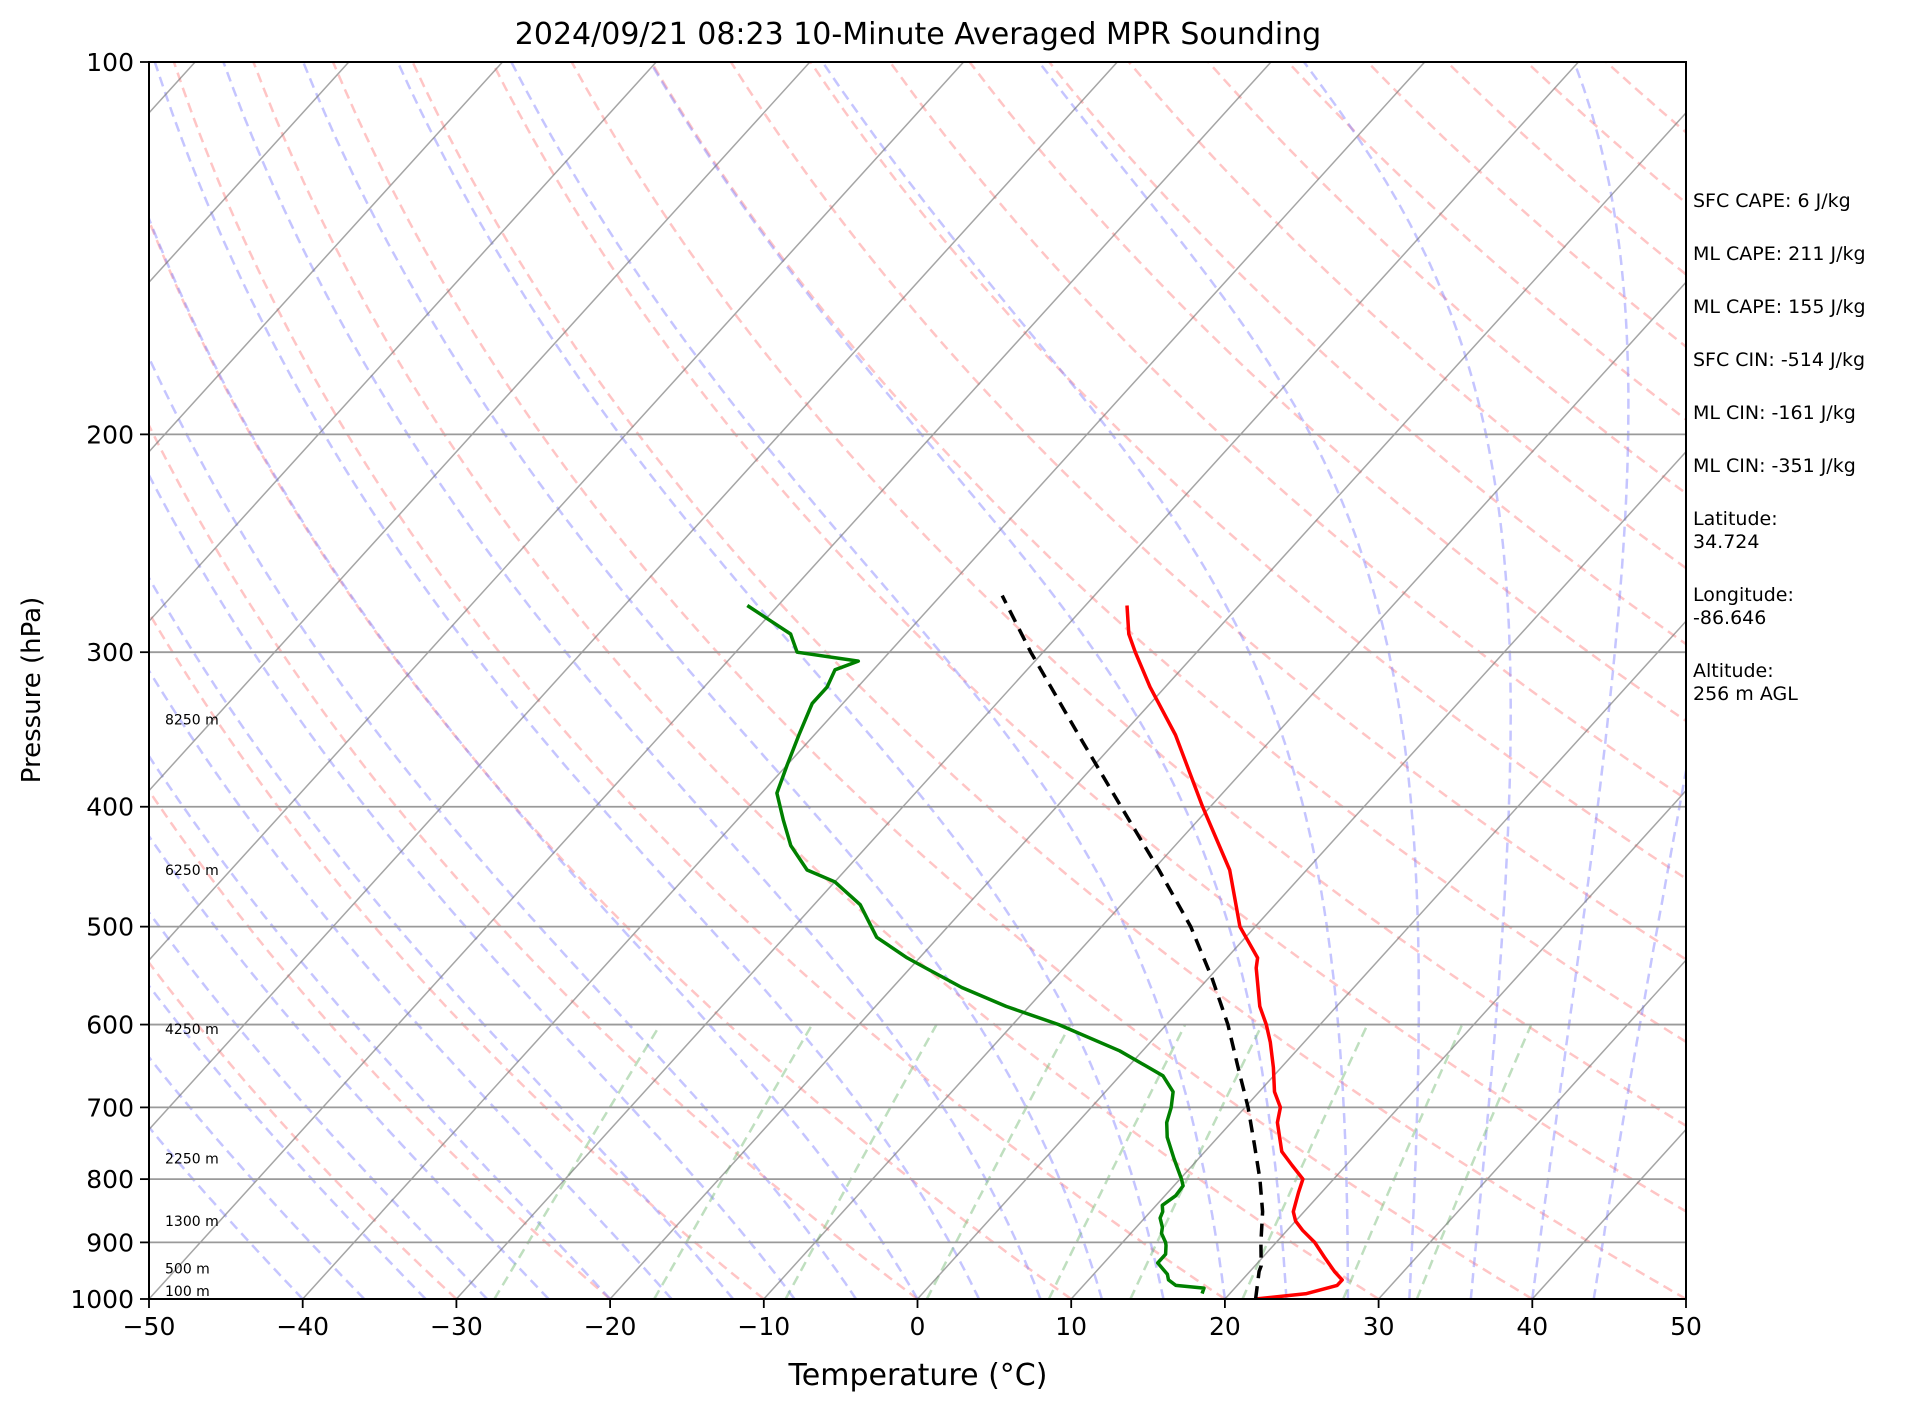 Image resolution: width=1910 pixels, height=1406 pixels. Describe the element at coordinates (1772, 201) in the screenshot. I see `info-entry: SFC CAPE: 6 J/kg` at that location.